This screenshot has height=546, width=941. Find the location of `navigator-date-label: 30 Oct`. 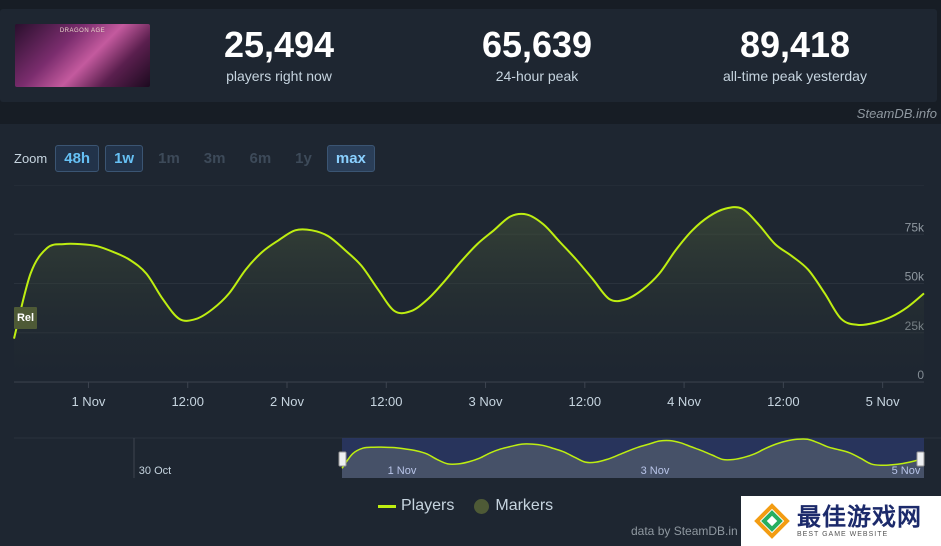

navigator-date-label: 30 Oct is located at coordinates (155, 471).